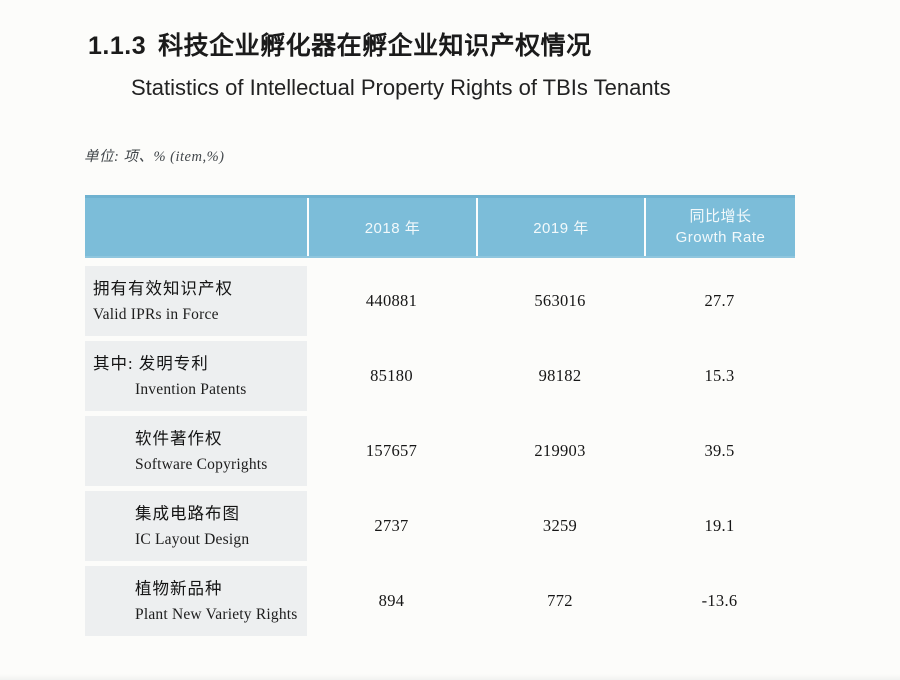 The width and height of the screenshot is (900, 680). I want to click on row-label-en: Valid IPRs in Force, so click(156, 314).